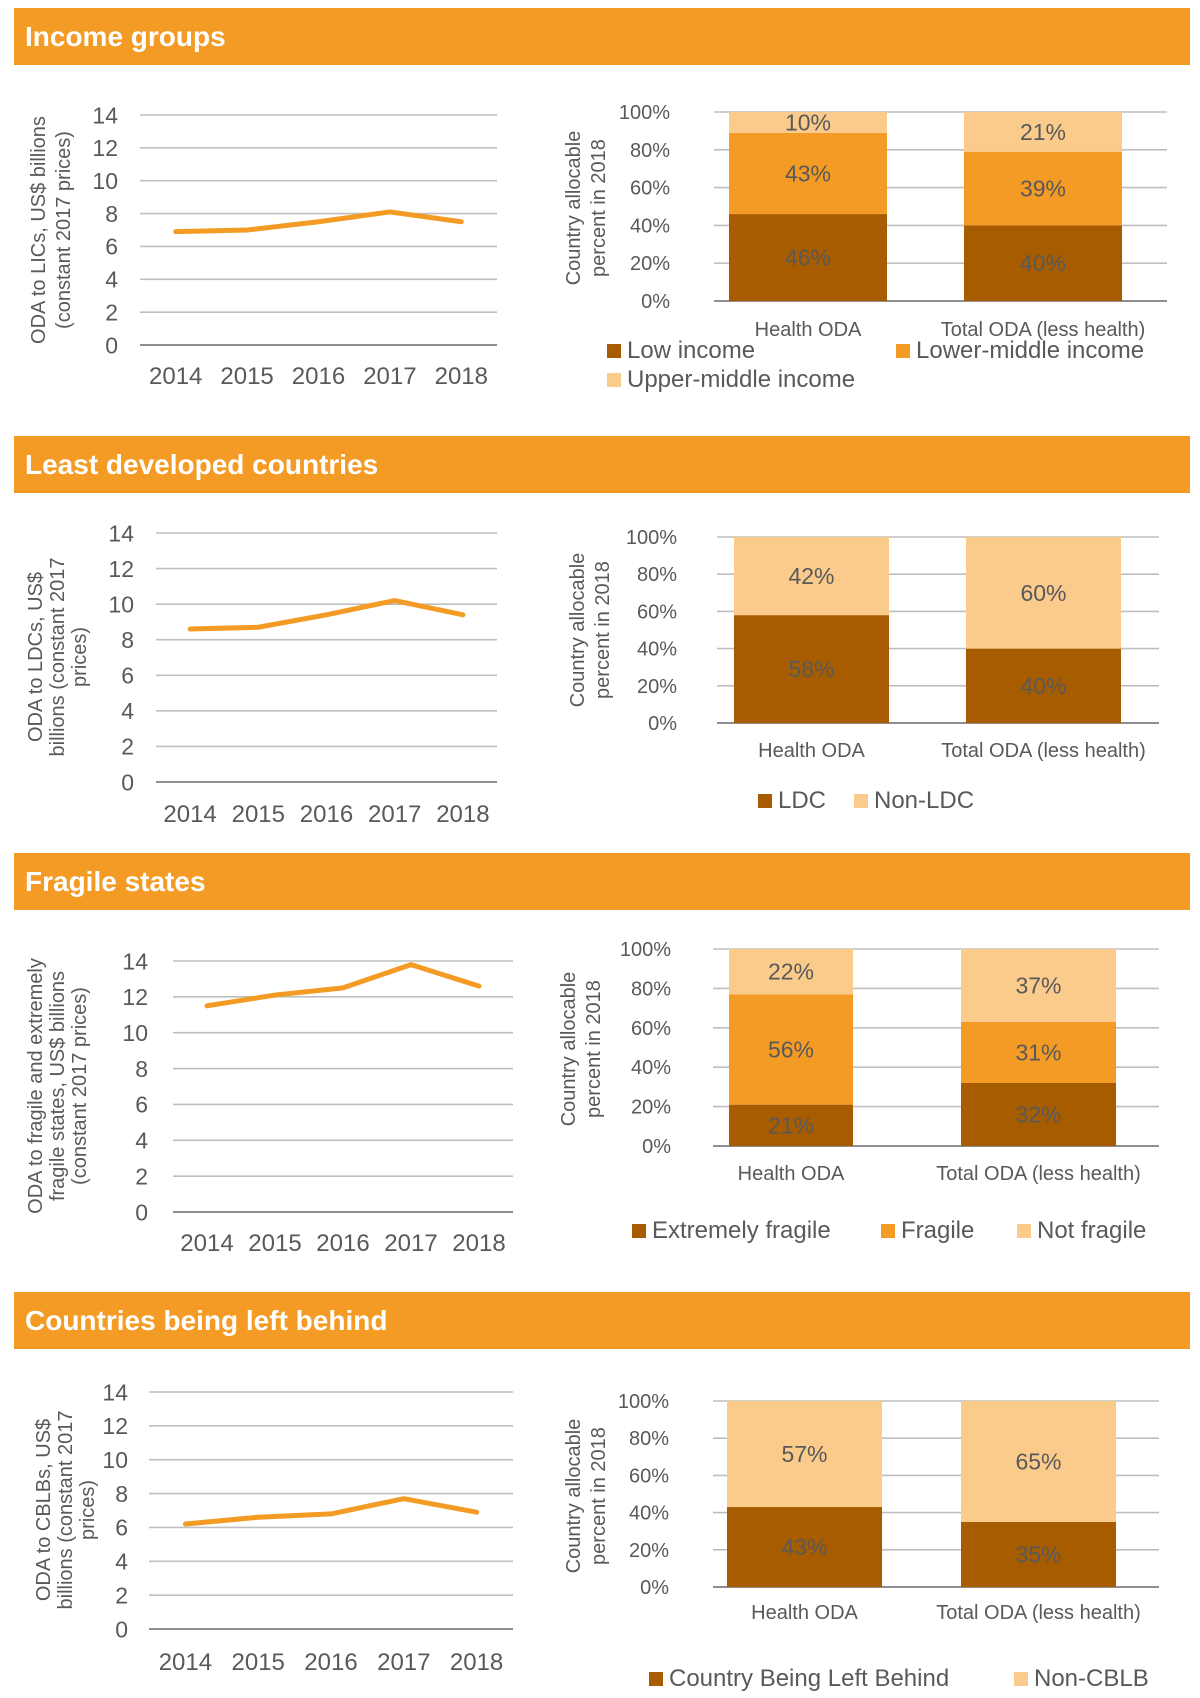 This screenshot has width=1200, height=1698. I want to click on legend-label: Upper-middle income, so click(741, 379).